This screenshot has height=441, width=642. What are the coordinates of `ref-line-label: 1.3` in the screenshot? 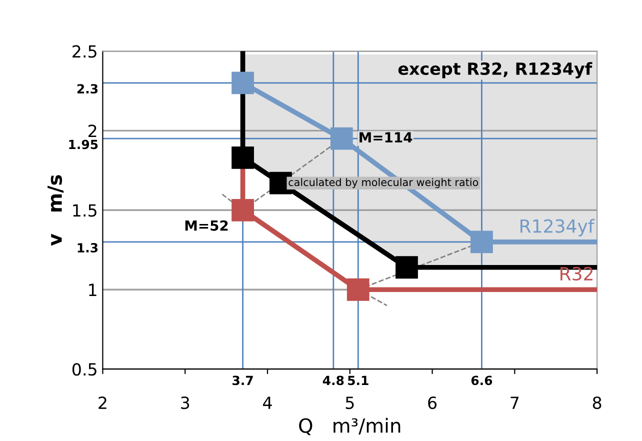 It's located at (88, 248).